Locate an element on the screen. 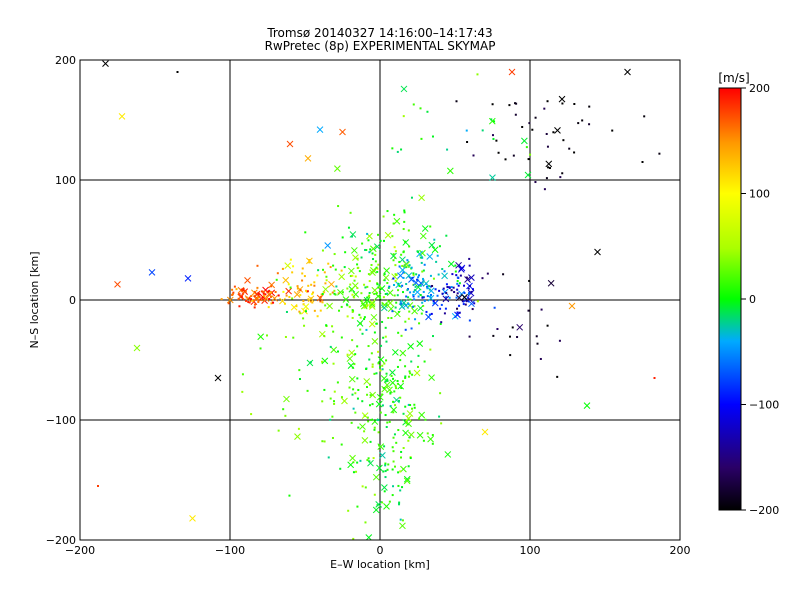 The image size is (800, 600). y-tick-label: 200 is located at coordinates (65, 60).